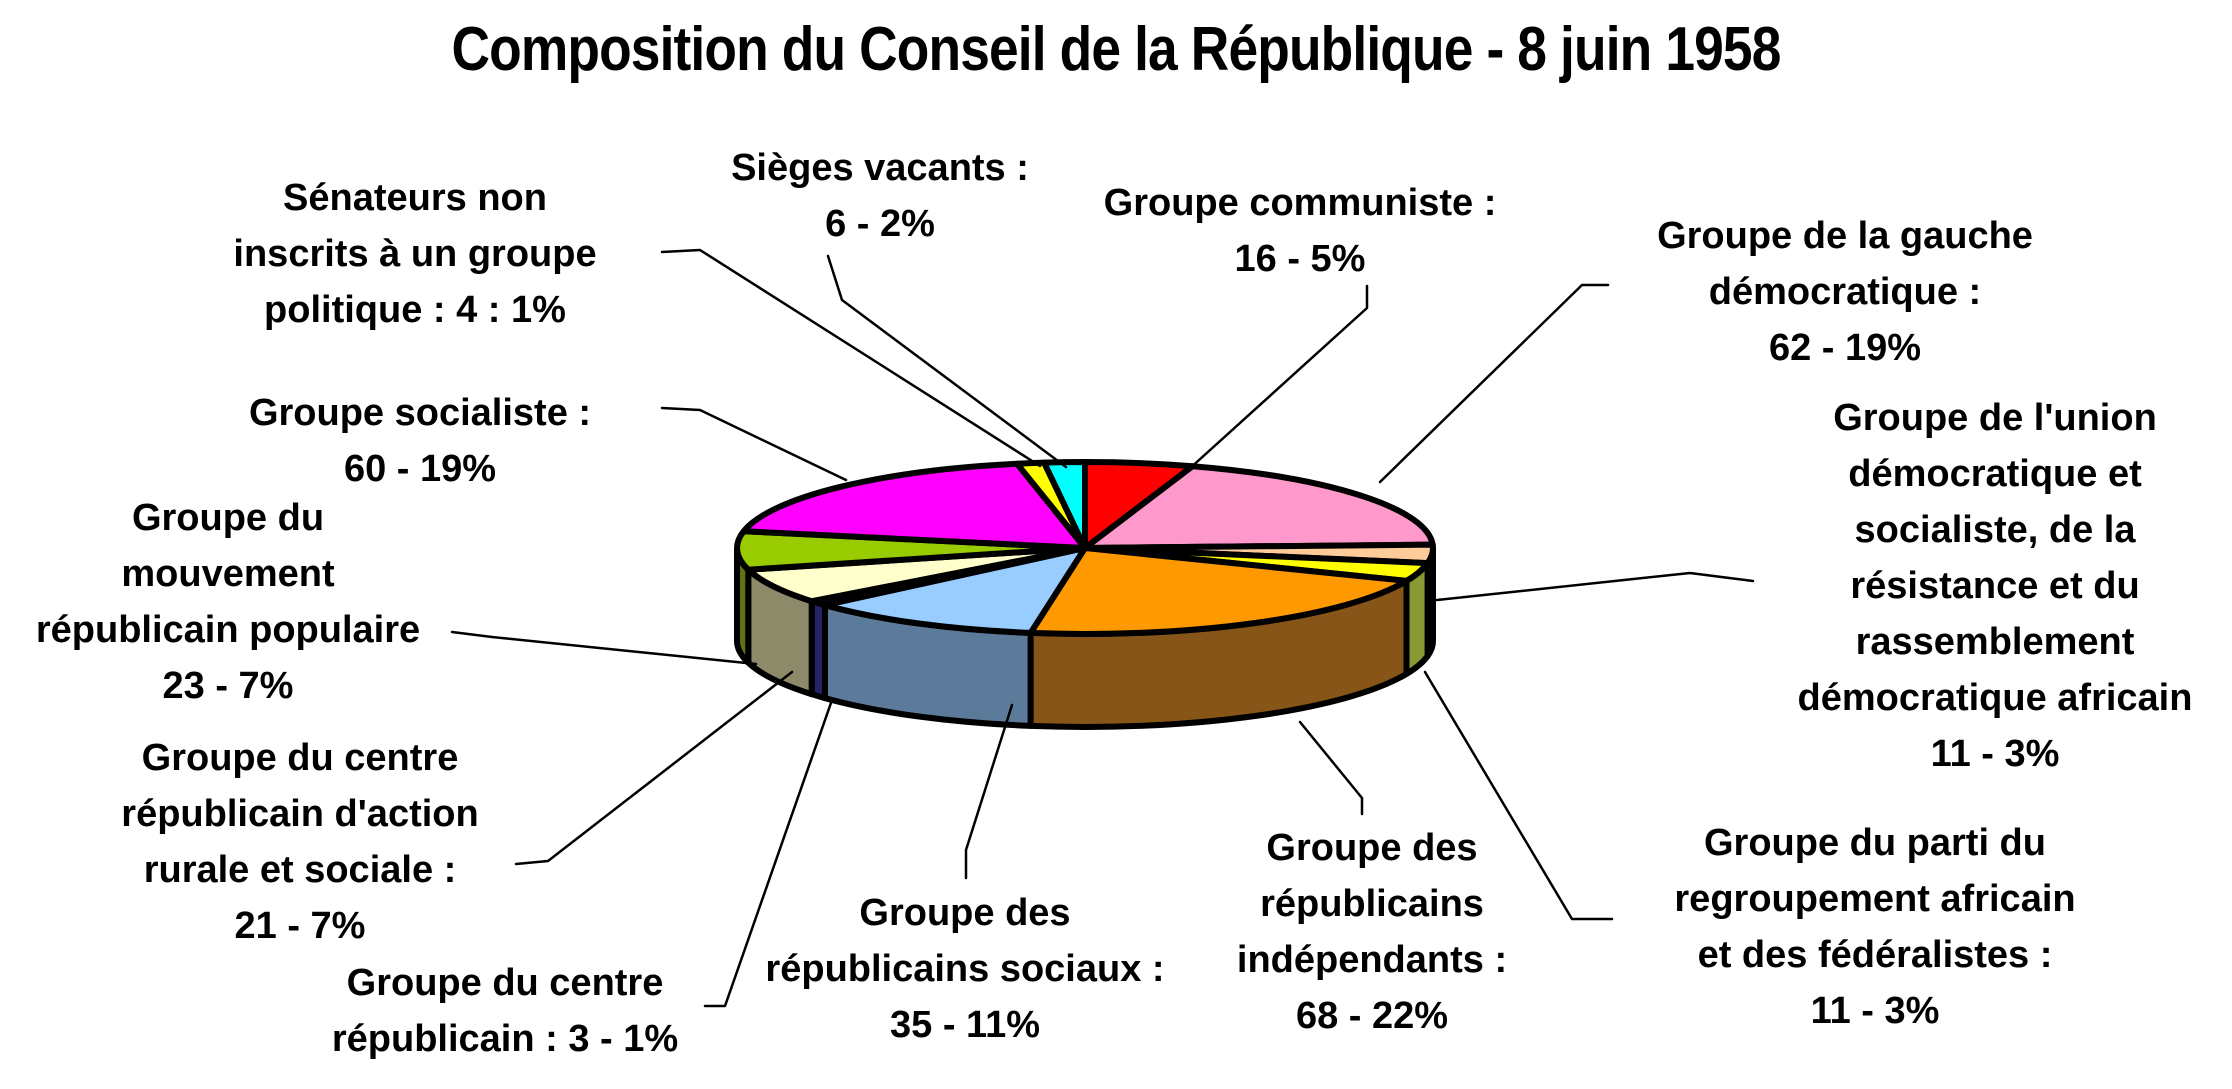 This screenshot has width=2232, height=1089. What do you see at coordinates (1995, 642) in the screenshot?
I see `slice-label-line: rassemblement` at bounding box center [1995, 642].